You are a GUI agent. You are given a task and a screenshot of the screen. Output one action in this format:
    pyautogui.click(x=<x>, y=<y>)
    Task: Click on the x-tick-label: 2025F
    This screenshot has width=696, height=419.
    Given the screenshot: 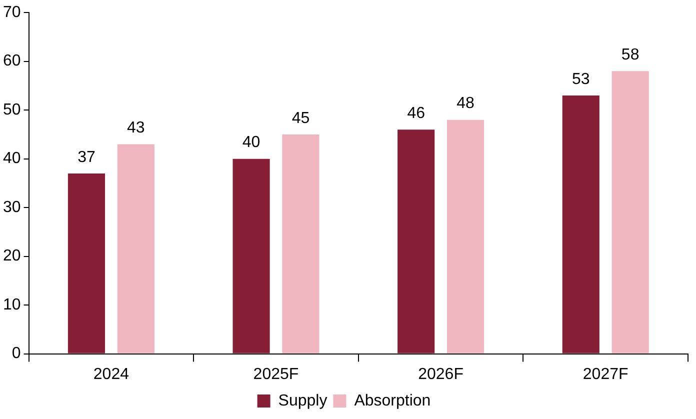 What is the action you would take?
    pyautogui.click(x=276, y=374)
    